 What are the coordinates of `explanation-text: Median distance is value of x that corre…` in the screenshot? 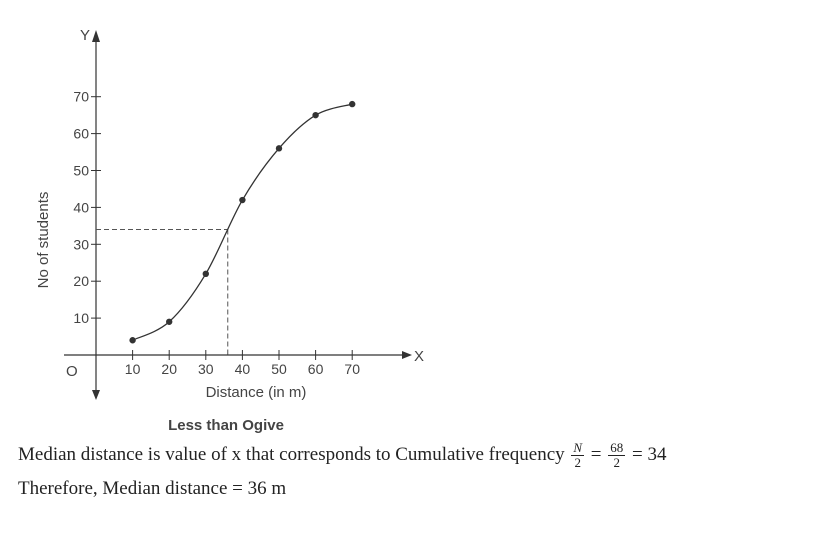 It's located at (291, 454).